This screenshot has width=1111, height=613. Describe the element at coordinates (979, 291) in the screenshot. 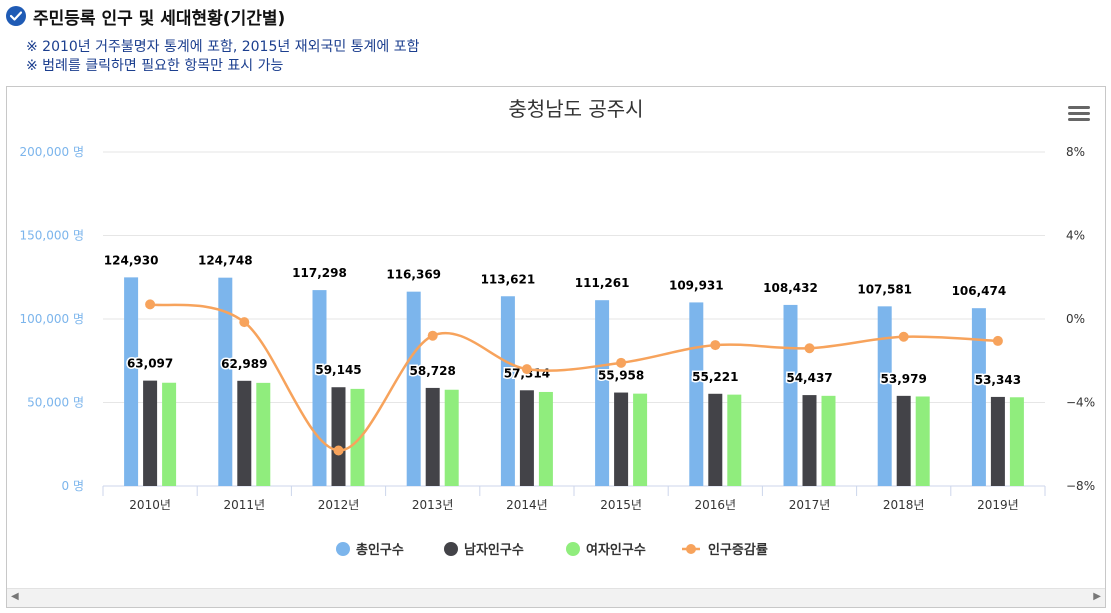

I see `data-label-total: 106,474` at that location.